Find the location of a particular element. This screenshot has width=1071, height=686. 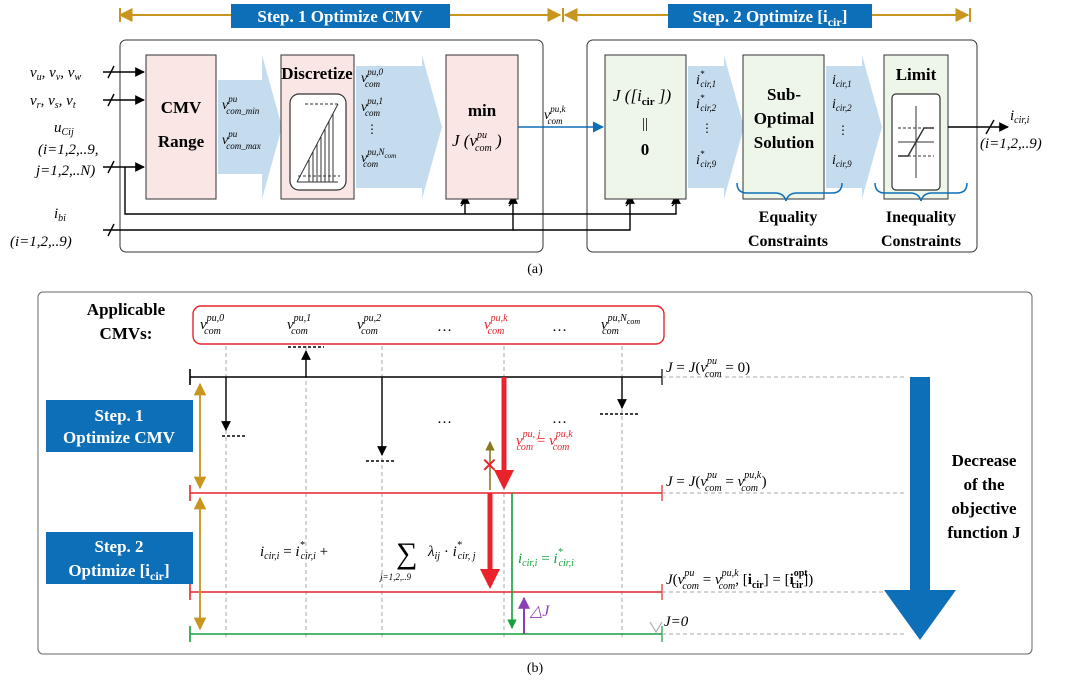

svg-text: 0 is located at coordinates (645, 149).